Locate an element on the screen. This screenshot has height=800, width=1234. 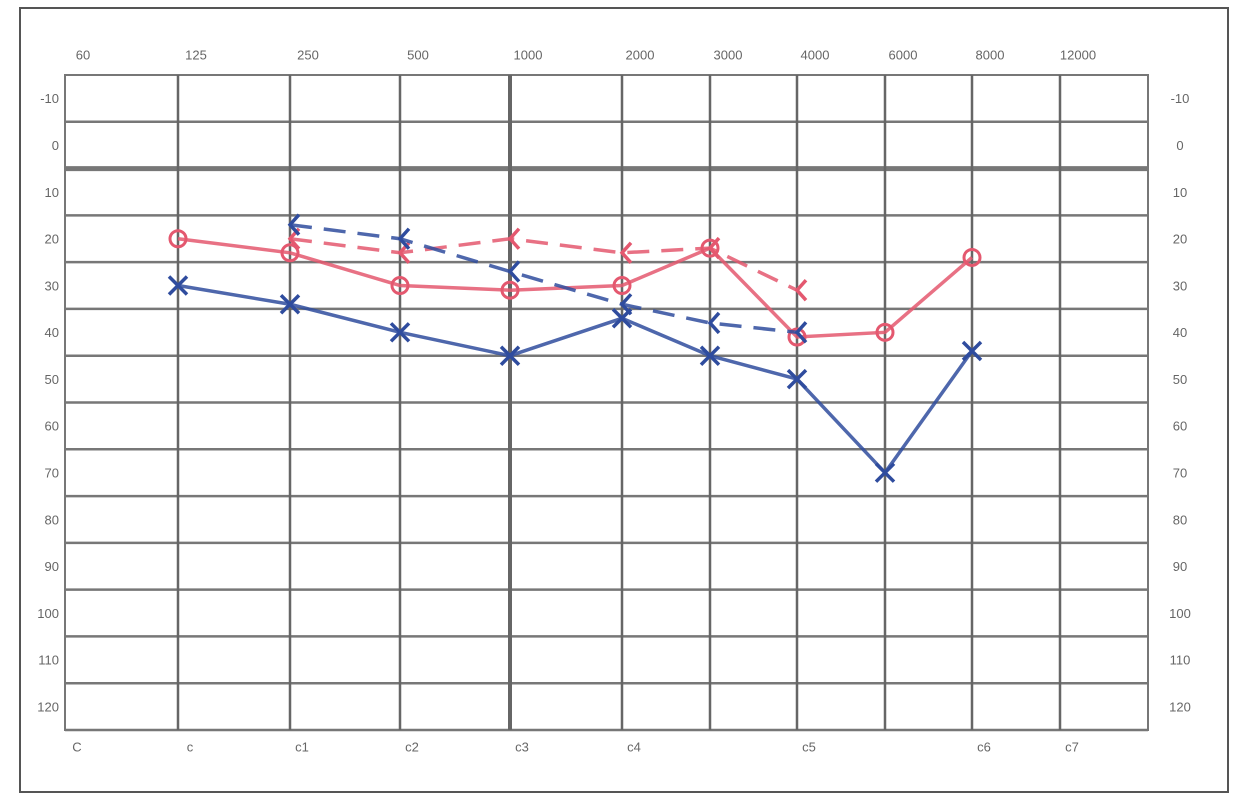
x-bottom-label: c3 is located at coordinates (522, 746).